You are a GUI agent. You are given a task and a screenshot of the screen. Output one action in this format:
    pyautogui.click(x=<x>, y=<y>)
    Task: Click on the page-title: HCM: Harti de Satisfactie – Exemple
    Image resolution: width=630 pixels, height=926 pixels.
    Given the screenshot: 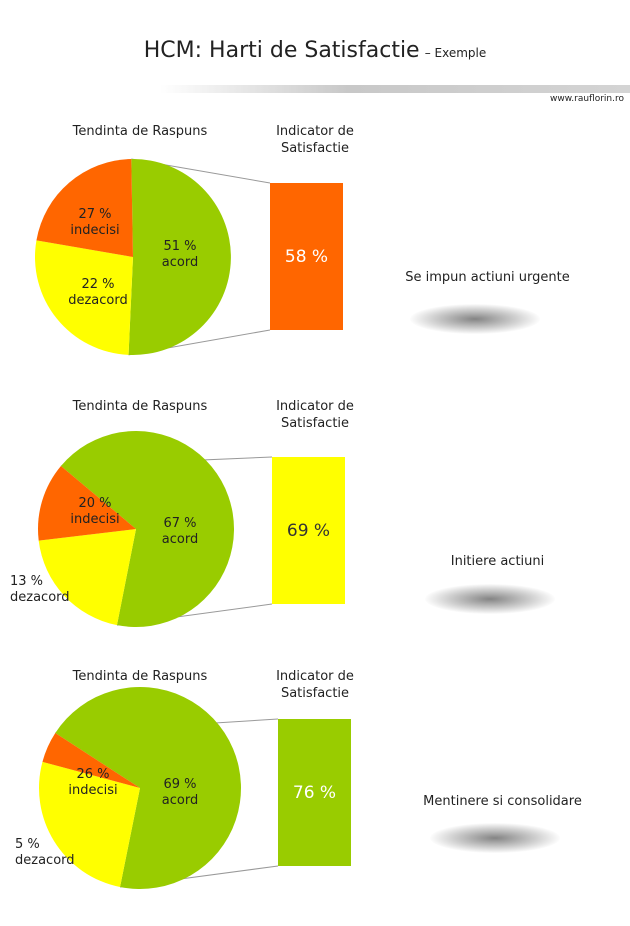 What is the action you would take?
    pyautogui.click(x=315, y=50)
    